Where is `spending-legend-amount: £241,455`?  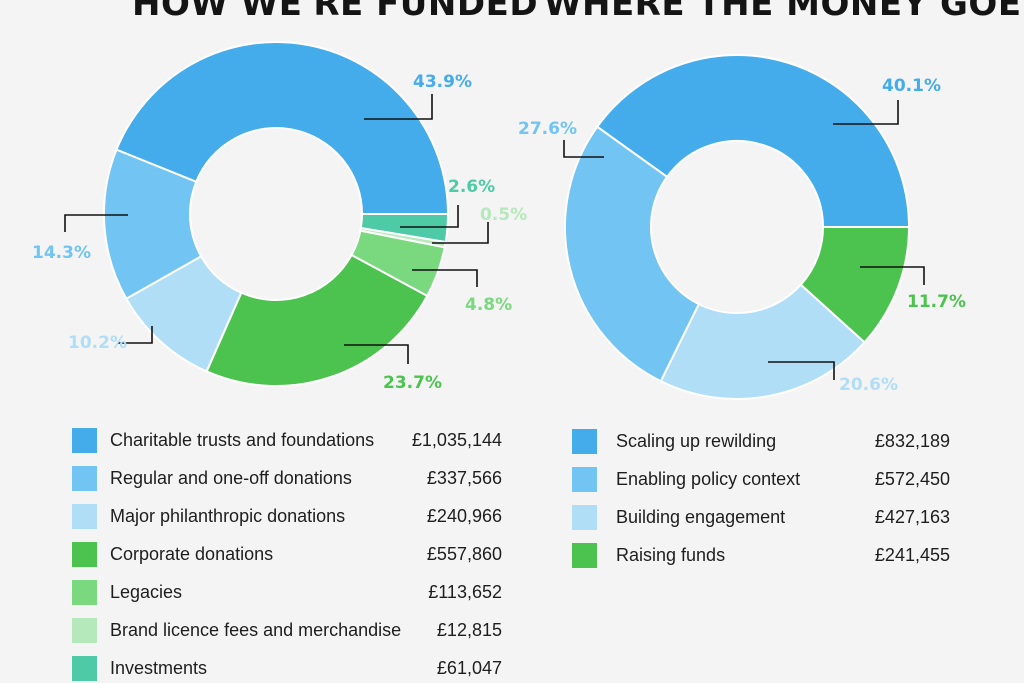 spending-legend-amount: £241,455 is located at coordinates (912, 554).